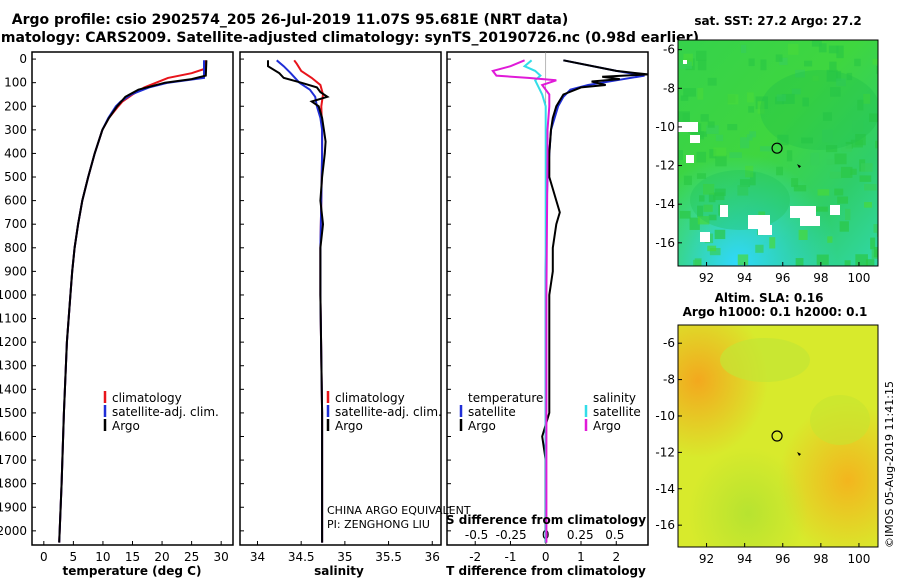  I want to click on x-tick-label: 2, so click(616, 557).